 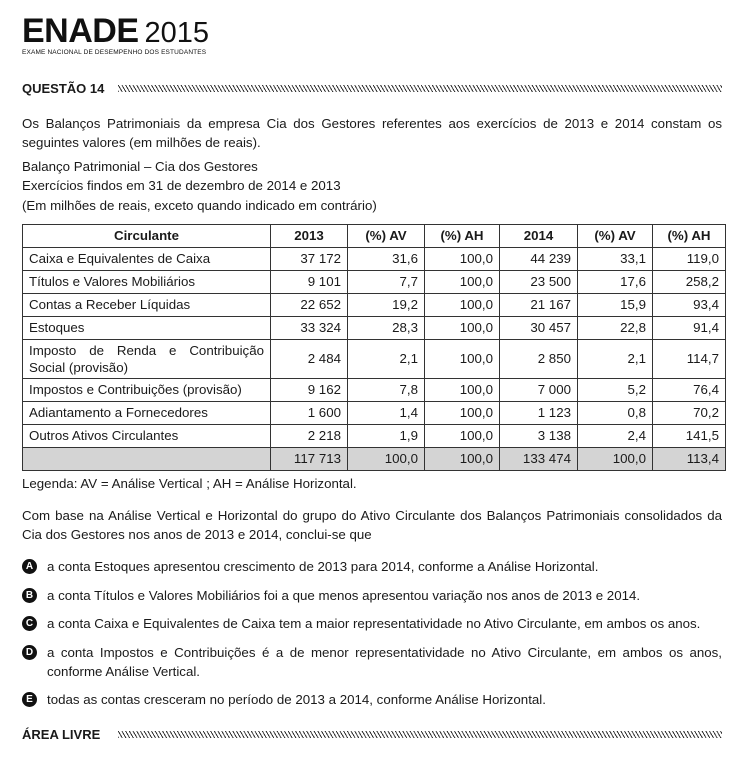 What do you see at coordinates (177, 33) in the screenshot?
I see `logo-year: 2015` at bounding box center [177, 33].